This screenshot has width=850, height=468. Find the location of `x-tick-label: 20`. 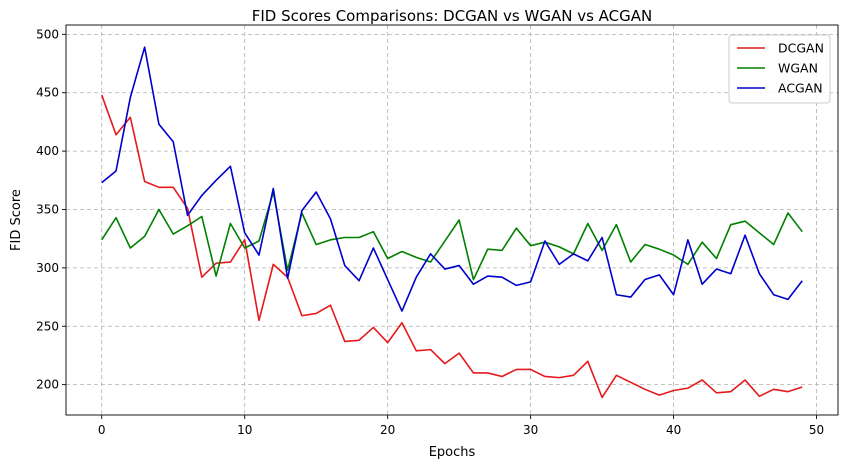

x-tick-label: 20 is located at coordinates (387, 430).